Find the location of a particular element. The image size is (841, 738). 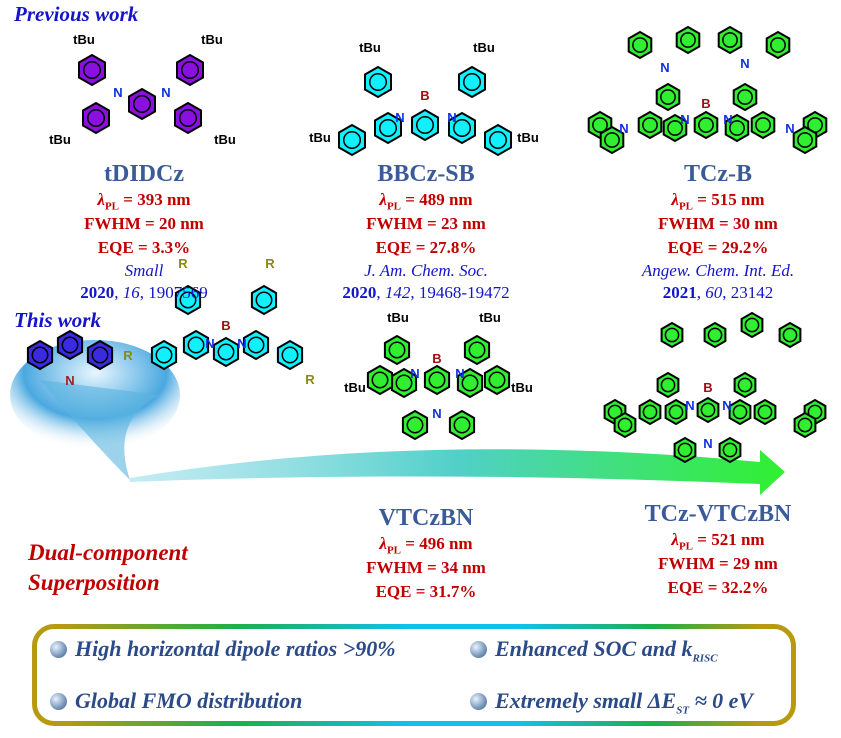

compound-name: VTCzBN is located at coordinates (426, 518).